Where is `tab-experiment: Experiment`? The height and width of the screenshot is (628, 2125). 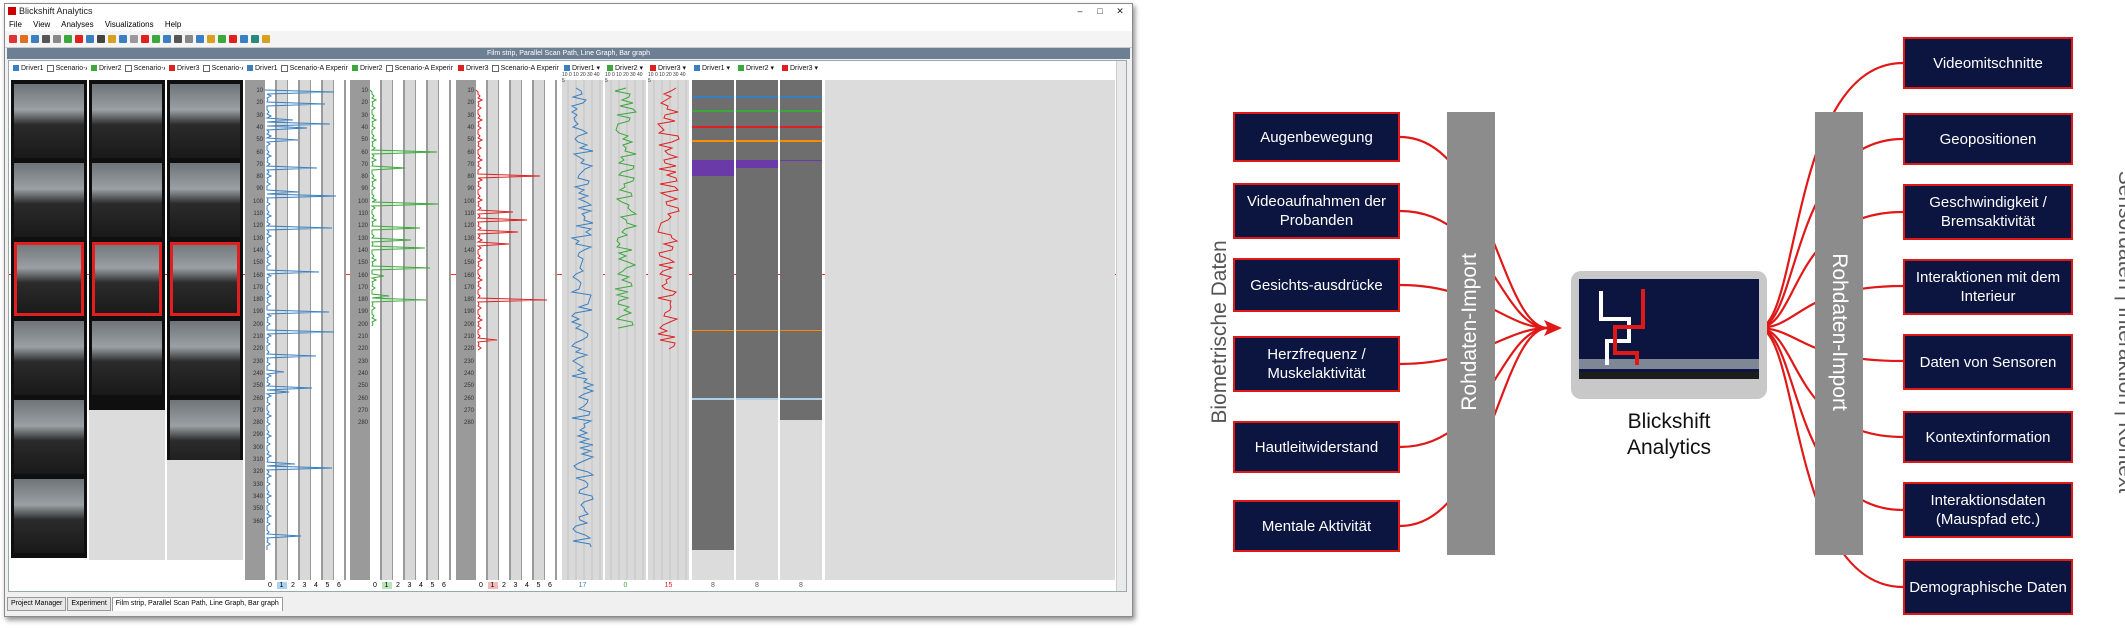 tab-experiment: Experiment is located at coordinates (89, 604).